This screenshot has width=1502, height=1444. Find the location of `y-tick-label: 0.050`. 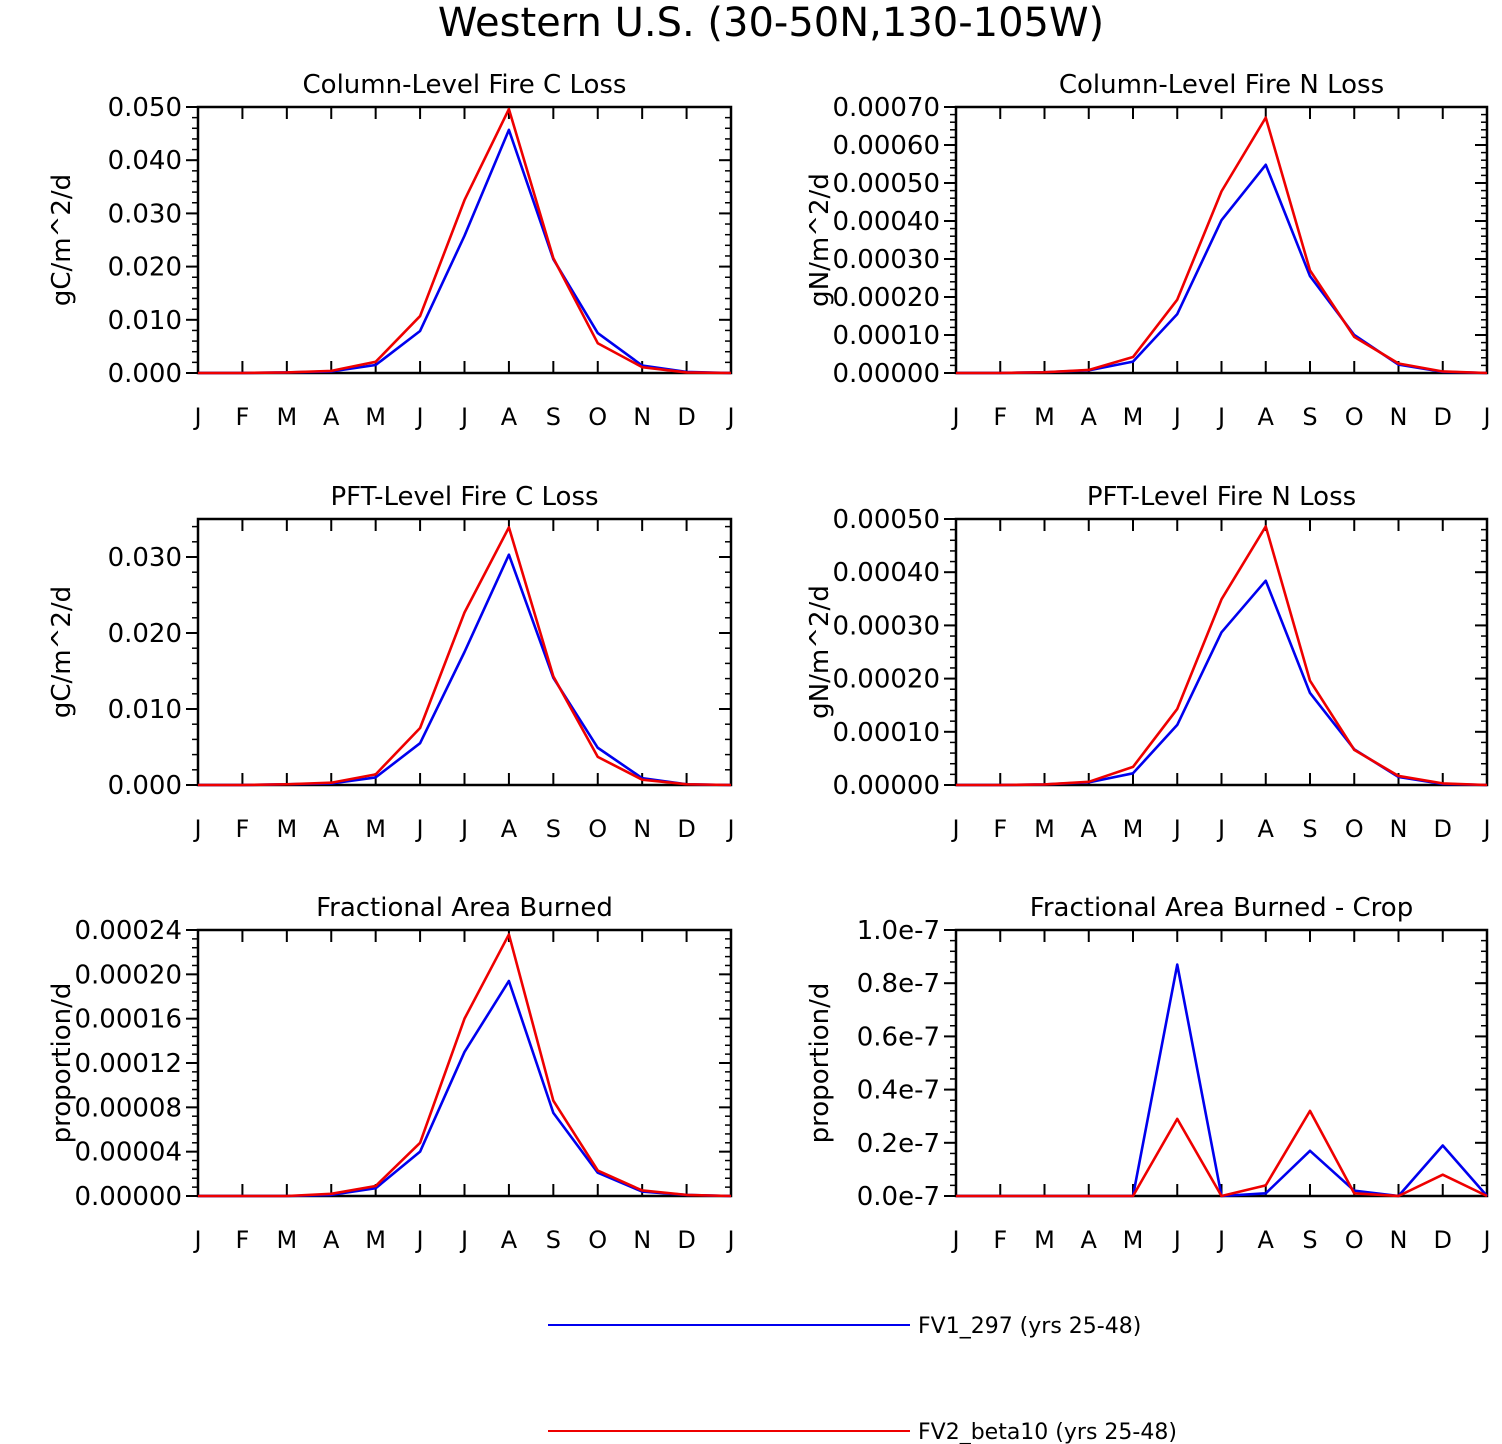

y-tick-label: 0.050 is located at coordinates (145, 108).